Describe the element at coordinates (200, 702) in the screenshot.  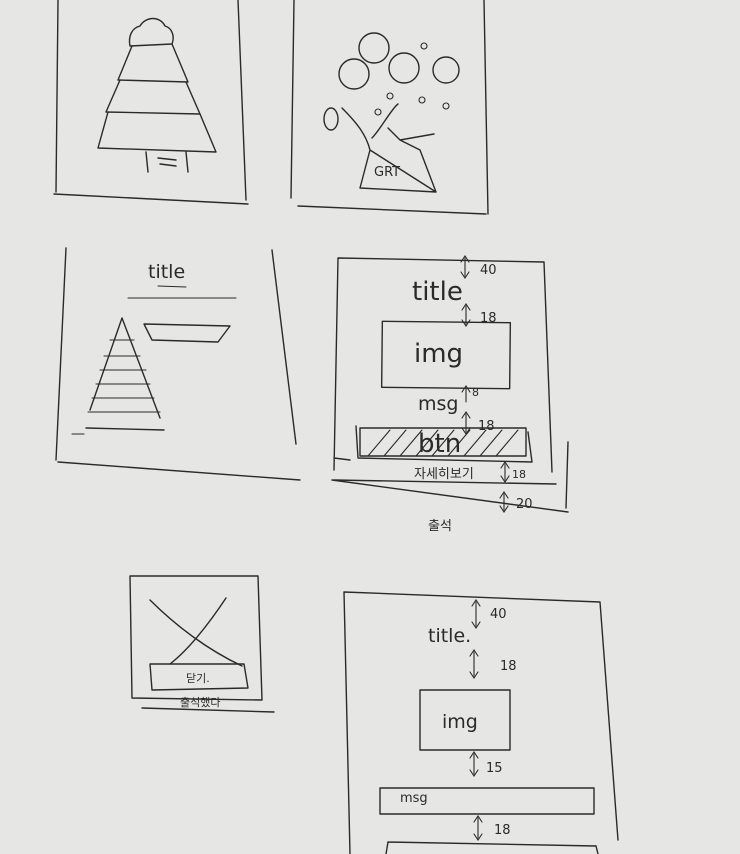
I see `popup-footer-text: 출석했다` at that location.